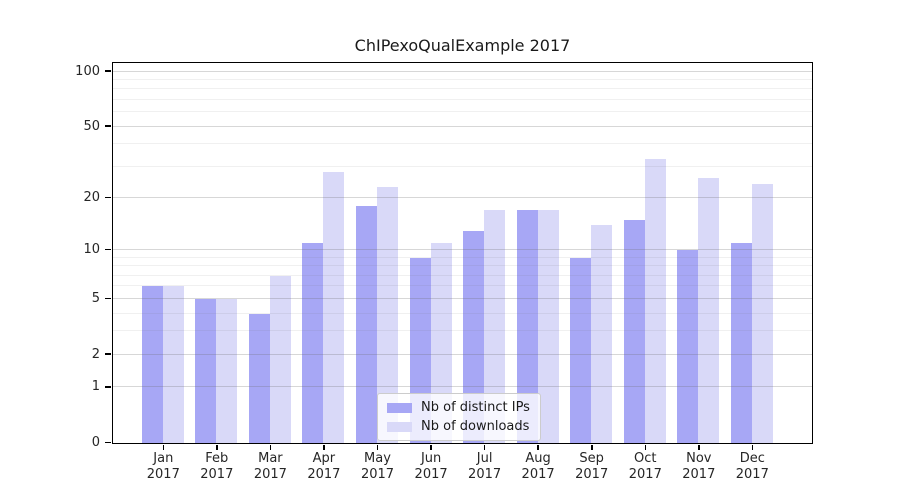  I want to click on y-tick-label-10: 10, so click(91, 249).